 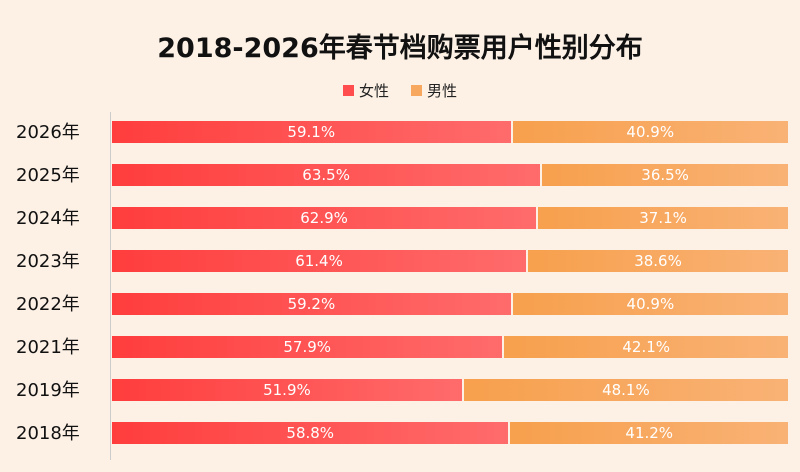 I want to click on bar-row: 2022年 59.2% 40.9%, so click(x=400, y=305).